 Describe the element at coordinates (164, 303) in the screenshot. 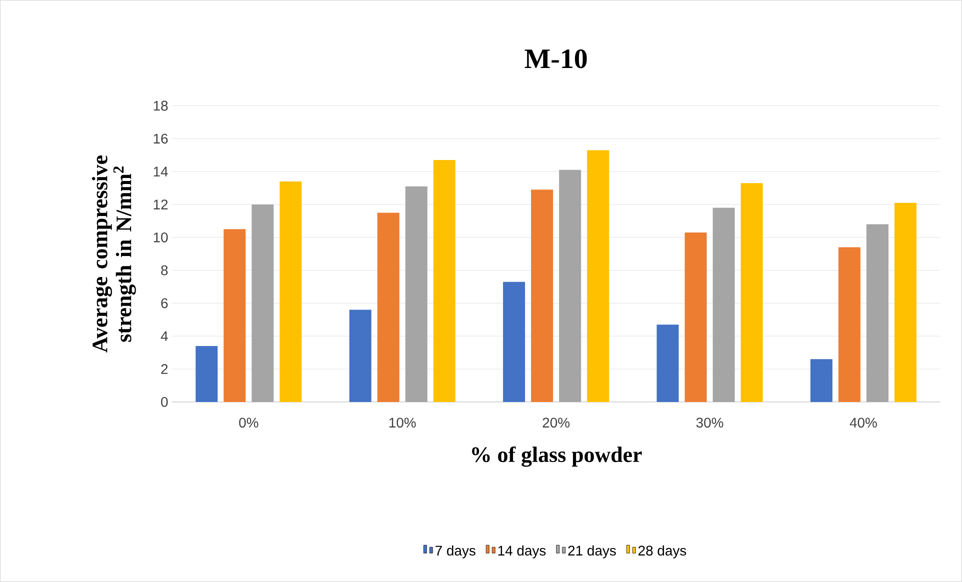

I see `y-tick-label: 6` at that location.